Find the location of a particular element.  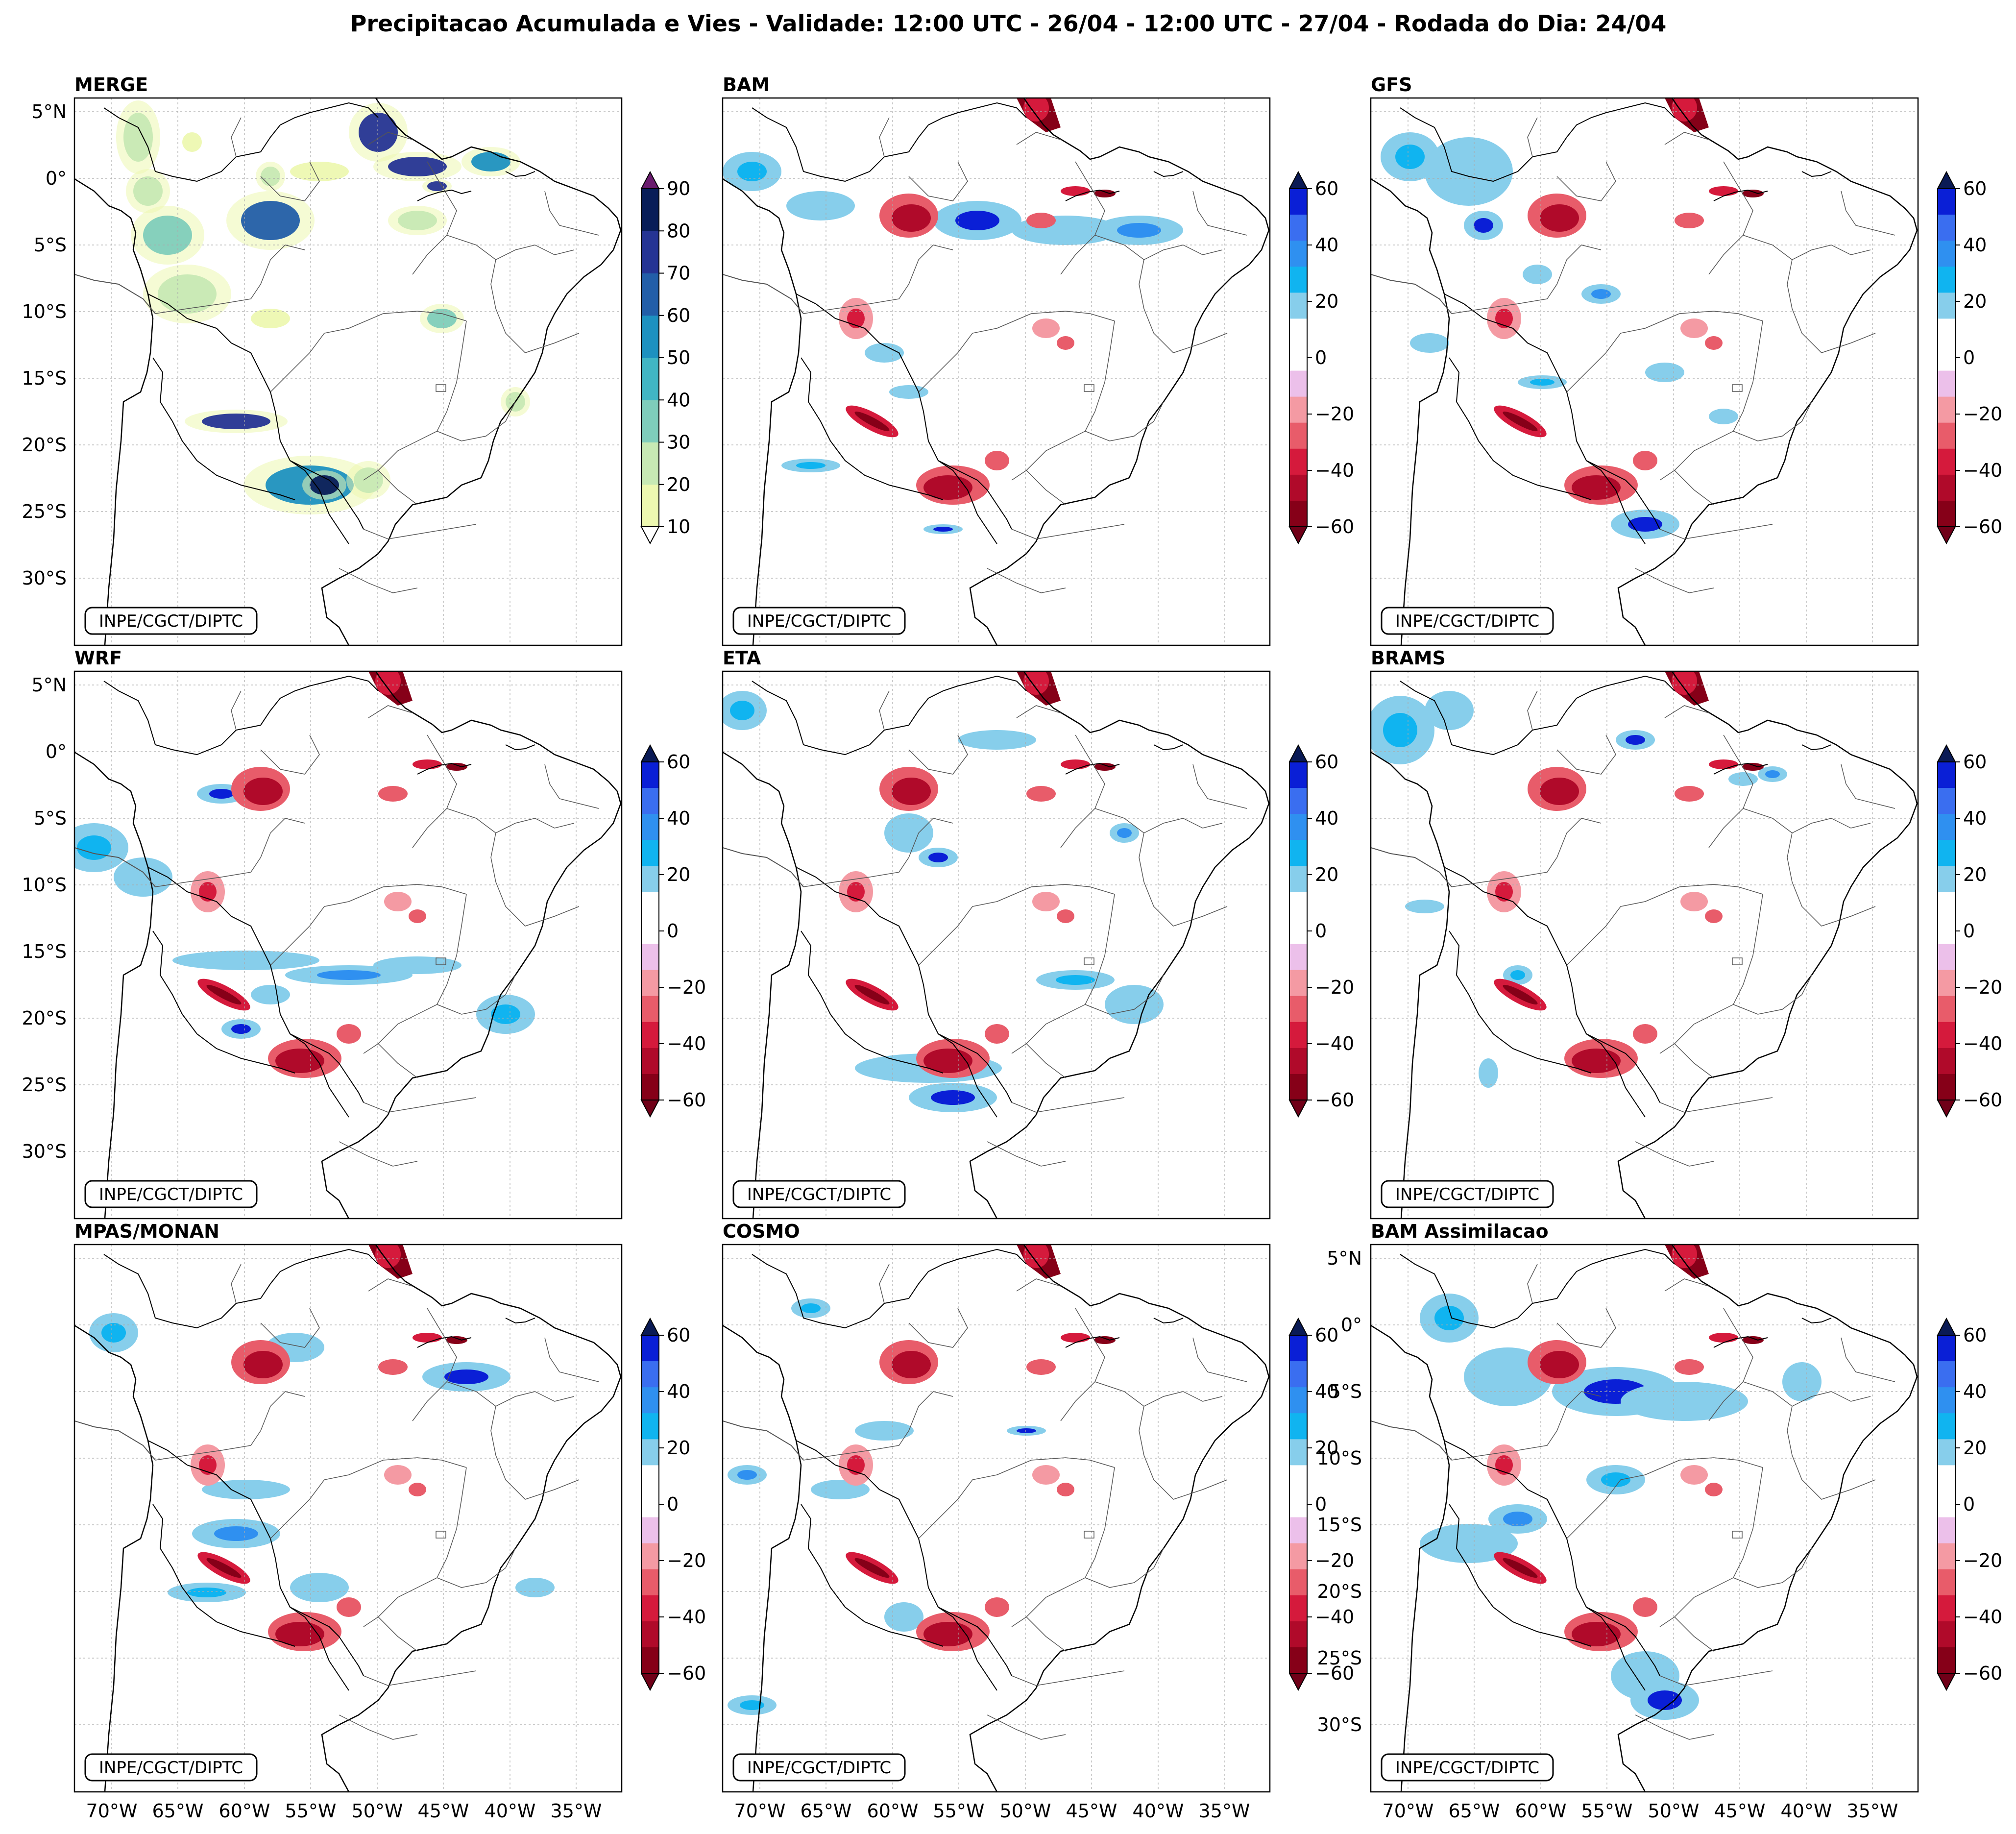

colorbar-tick-label: 90 is located at coordinates (678, 189).